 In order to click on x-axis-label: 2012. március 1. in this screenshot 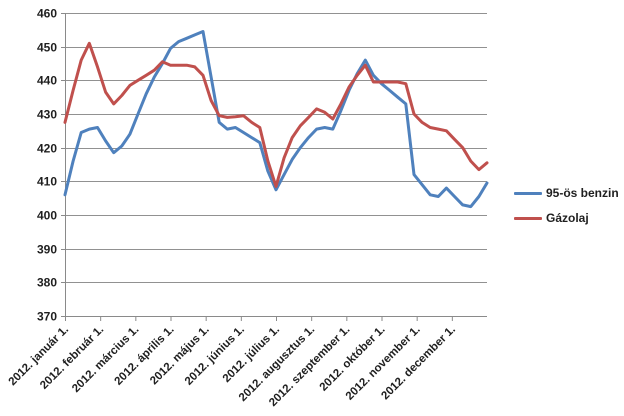, I will do `click(105, 359)`.